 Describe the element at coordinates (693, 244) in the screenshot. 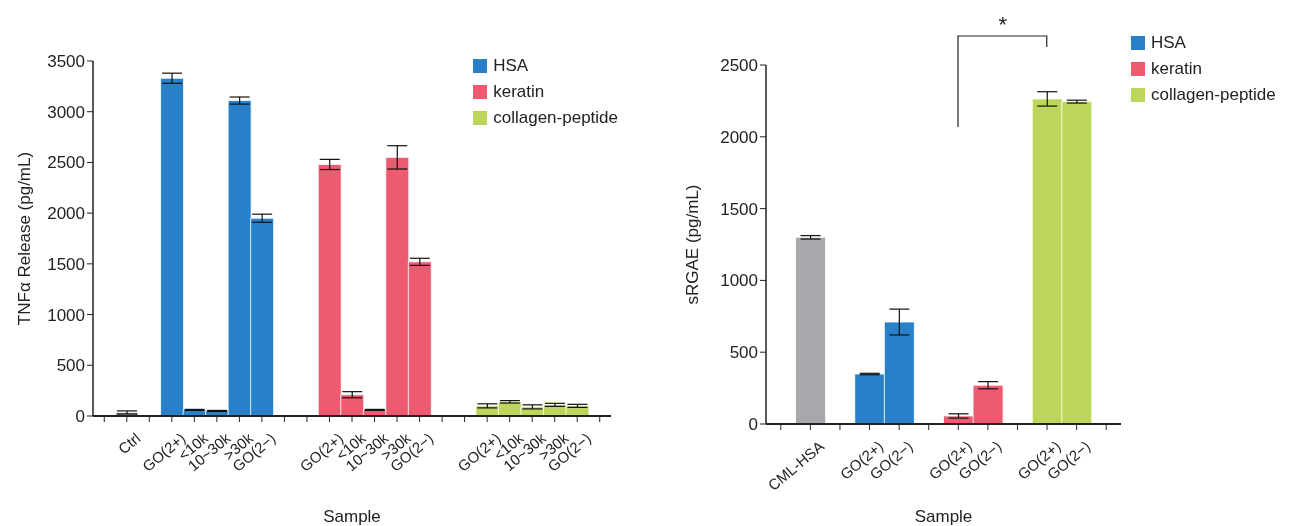

I see `y-axis-title: sRGAE (pg/mL)` at that location.